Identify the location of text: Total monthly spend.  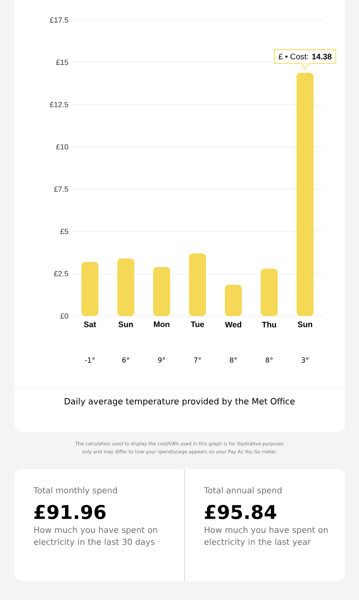
(75, 491).